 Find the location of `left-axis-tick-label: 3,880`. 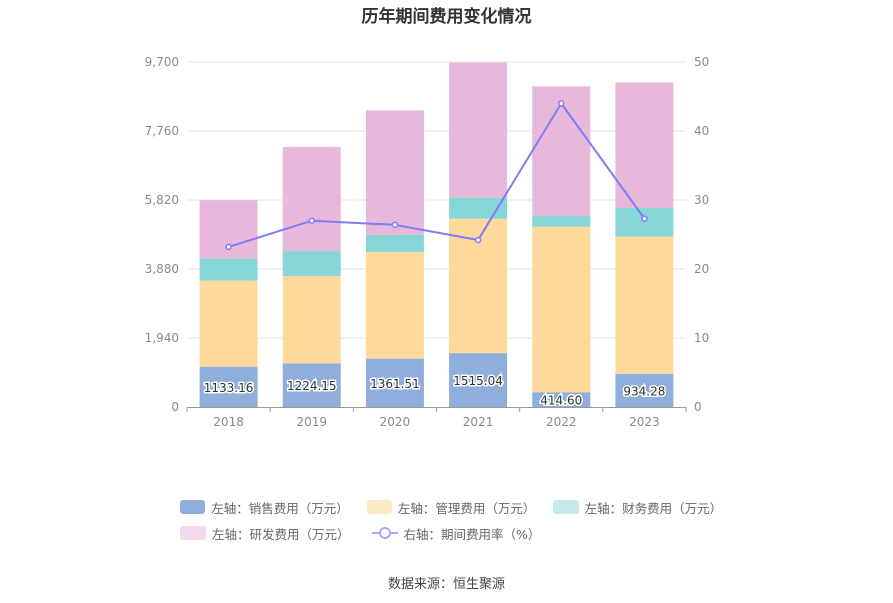

left-axis-tick-label: 3,880 is located at coordinates (162, 269).